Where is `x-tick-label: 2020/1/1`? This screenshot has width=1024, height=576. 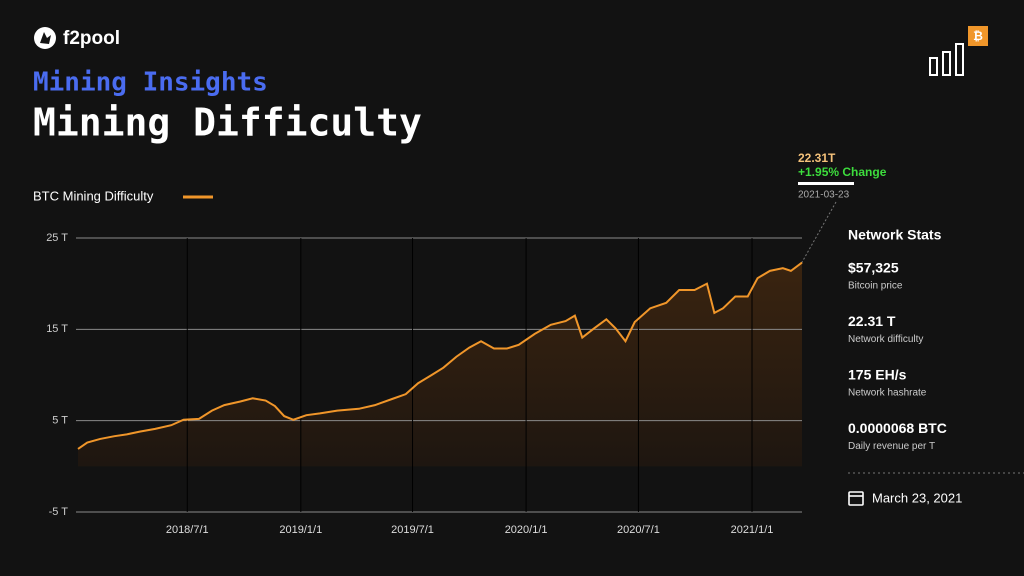 x-tick-label: 2020/1/1 is located at coordinates (526, 530).